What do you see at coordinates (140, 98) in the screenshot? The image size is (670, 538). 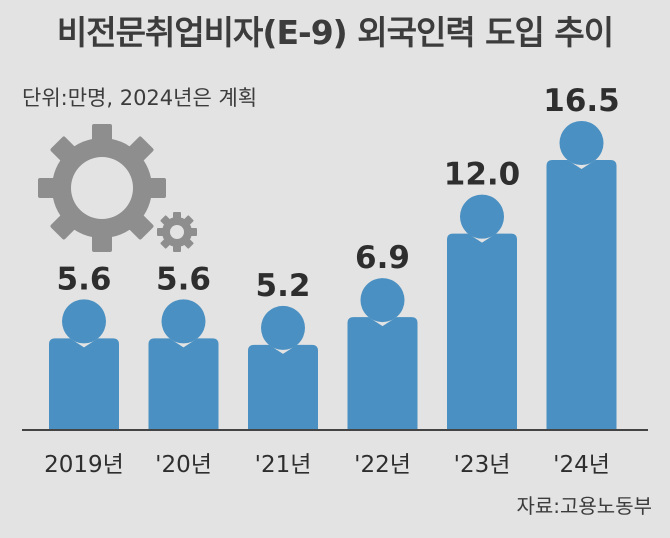 I see `unit-note: 단위:만명, 2024년은 계획` at bounding box center [140, 98].